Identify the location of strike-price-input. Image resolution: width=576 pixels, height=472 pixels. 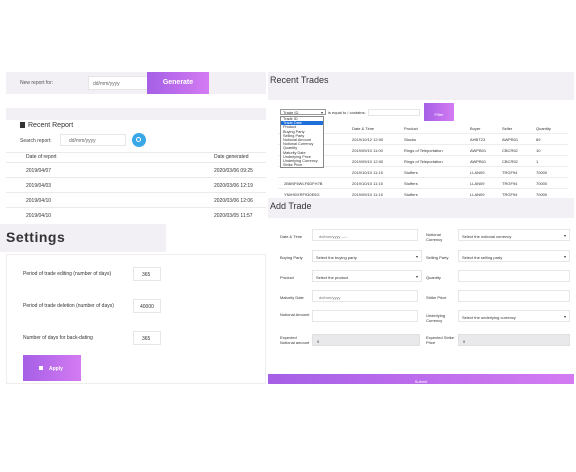
(514, 296).